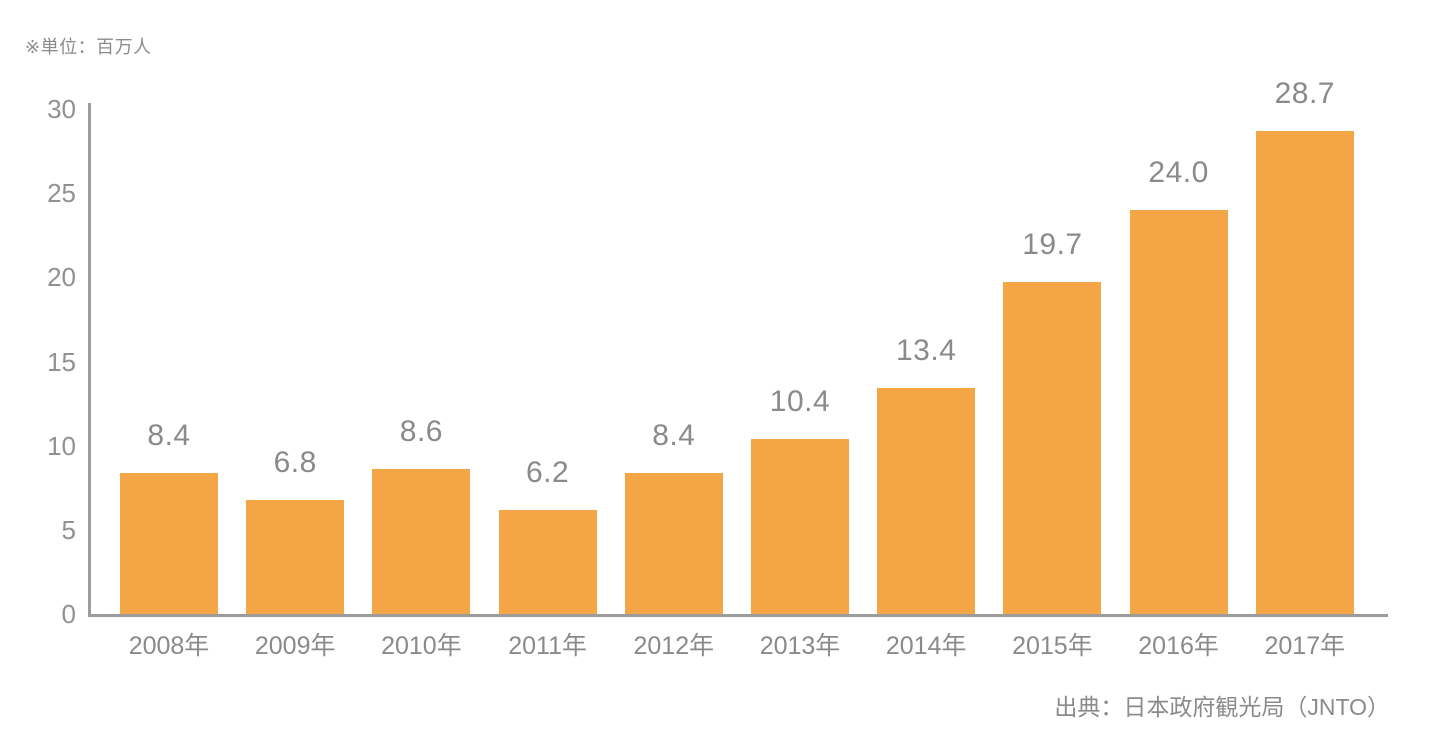 This screenshot has width=1431, height=752. I want to click on bar-2009年, so click(295, 557).